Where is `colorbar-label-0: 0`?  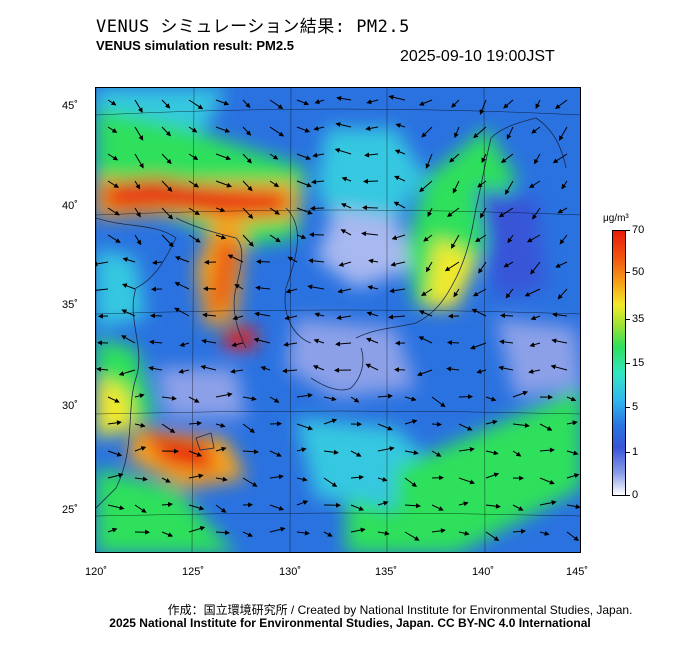 colorbar-label-0: 0 is located at coordinates (635, 495).